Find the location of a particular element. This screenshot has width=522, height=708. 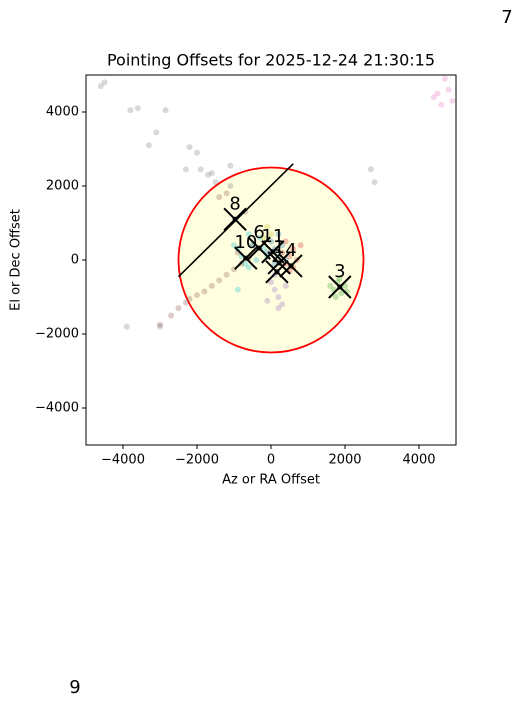

marker-label: 3 is located at coordinates (339, 271).